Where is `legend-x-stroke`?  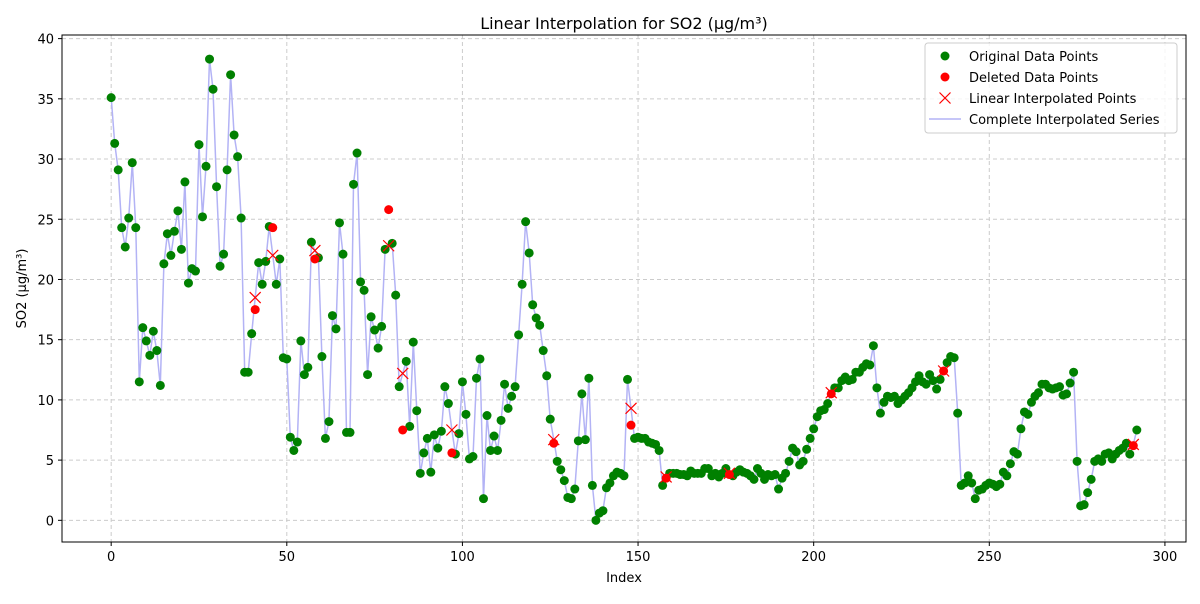 legend-x-stroke is located at coordinates (945, 98).